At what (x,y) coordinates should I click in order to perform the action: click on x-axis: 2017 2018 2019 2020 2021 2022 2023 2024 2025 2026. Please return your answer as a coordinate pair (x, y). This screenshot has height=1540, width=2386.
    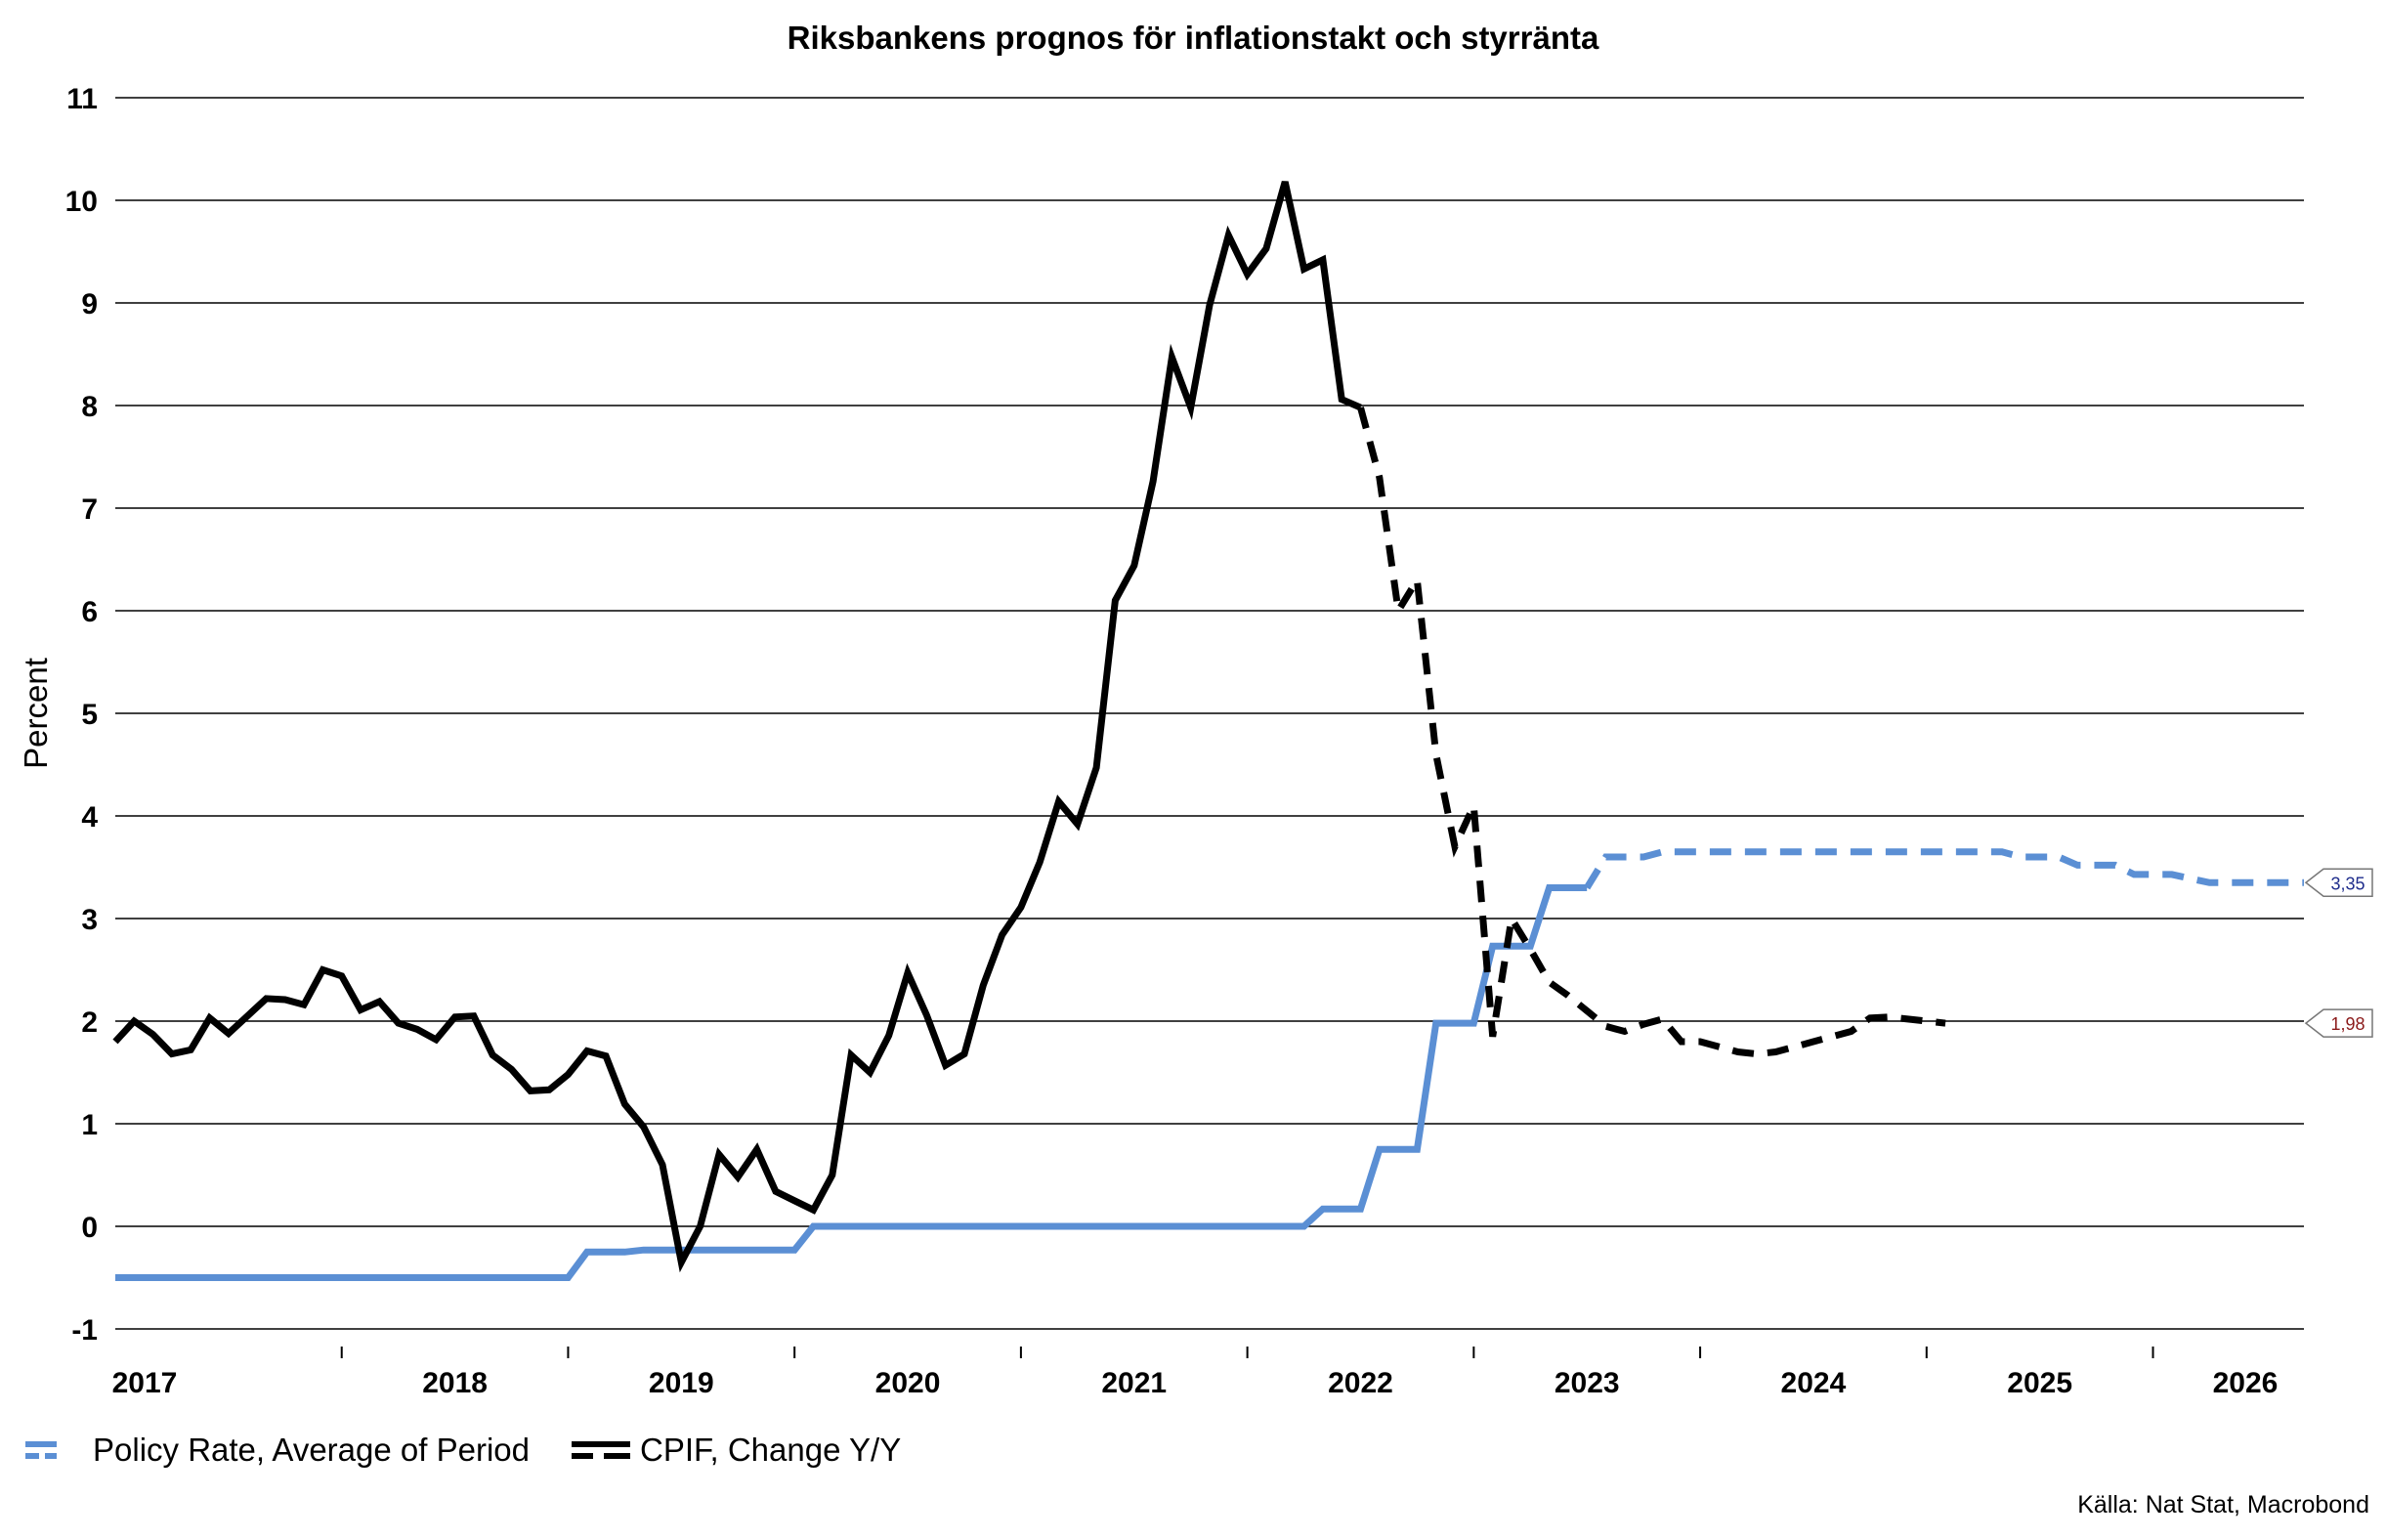
    Looking at the image, I should click on (1195, 1373).